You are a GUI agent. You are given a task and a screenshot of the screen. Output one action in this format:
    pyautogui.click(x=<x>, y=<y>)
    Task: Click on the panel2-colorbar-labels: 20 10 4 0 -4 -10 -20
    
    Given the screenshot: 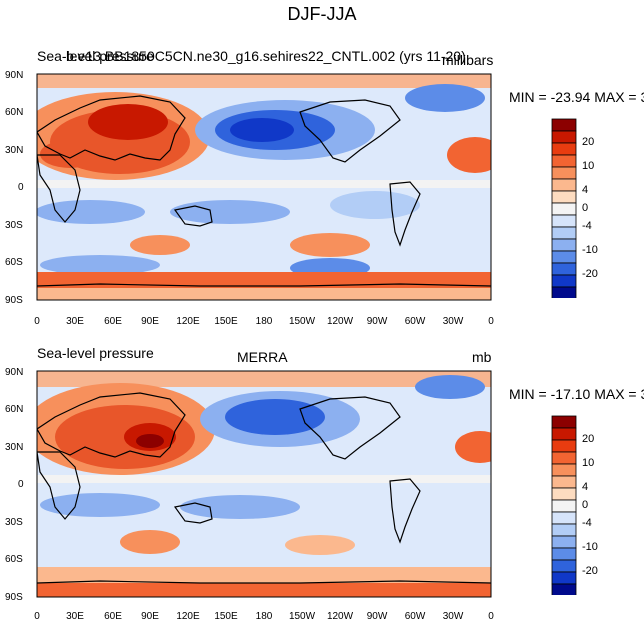 What is the action you would take?
    pyautogui.click(x=590, y=505)
    